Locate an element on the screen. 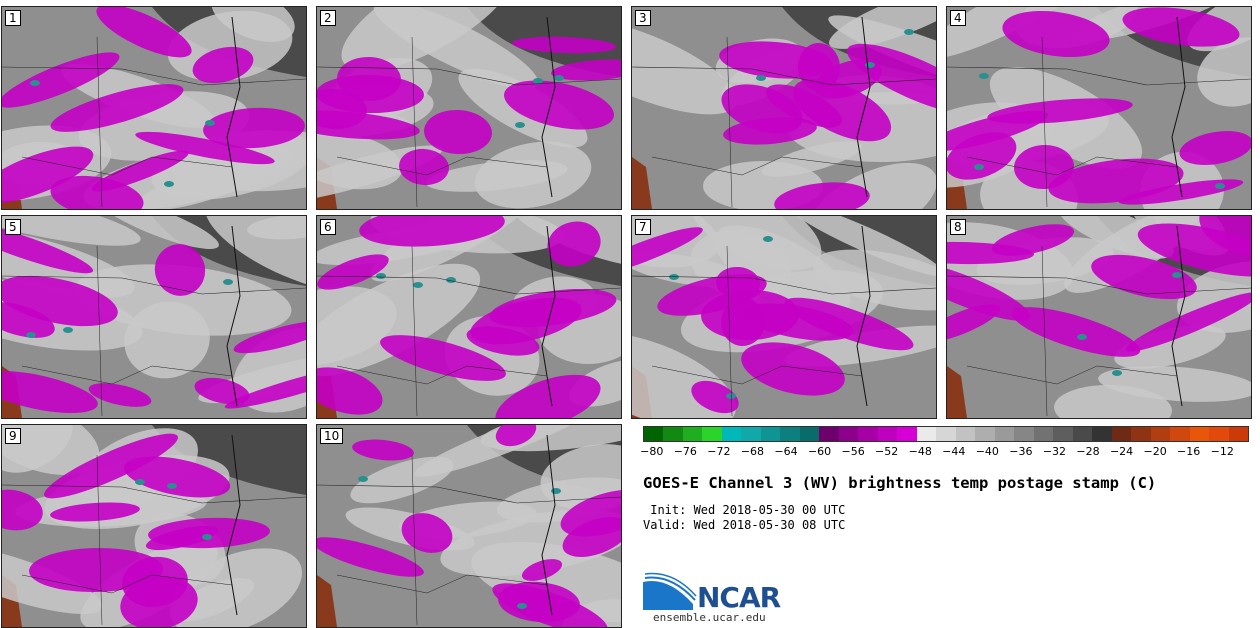 The width and height of the screenshot is (1260, 628). colorbar-tick-label: −52 is located at coordinates (887, 451).